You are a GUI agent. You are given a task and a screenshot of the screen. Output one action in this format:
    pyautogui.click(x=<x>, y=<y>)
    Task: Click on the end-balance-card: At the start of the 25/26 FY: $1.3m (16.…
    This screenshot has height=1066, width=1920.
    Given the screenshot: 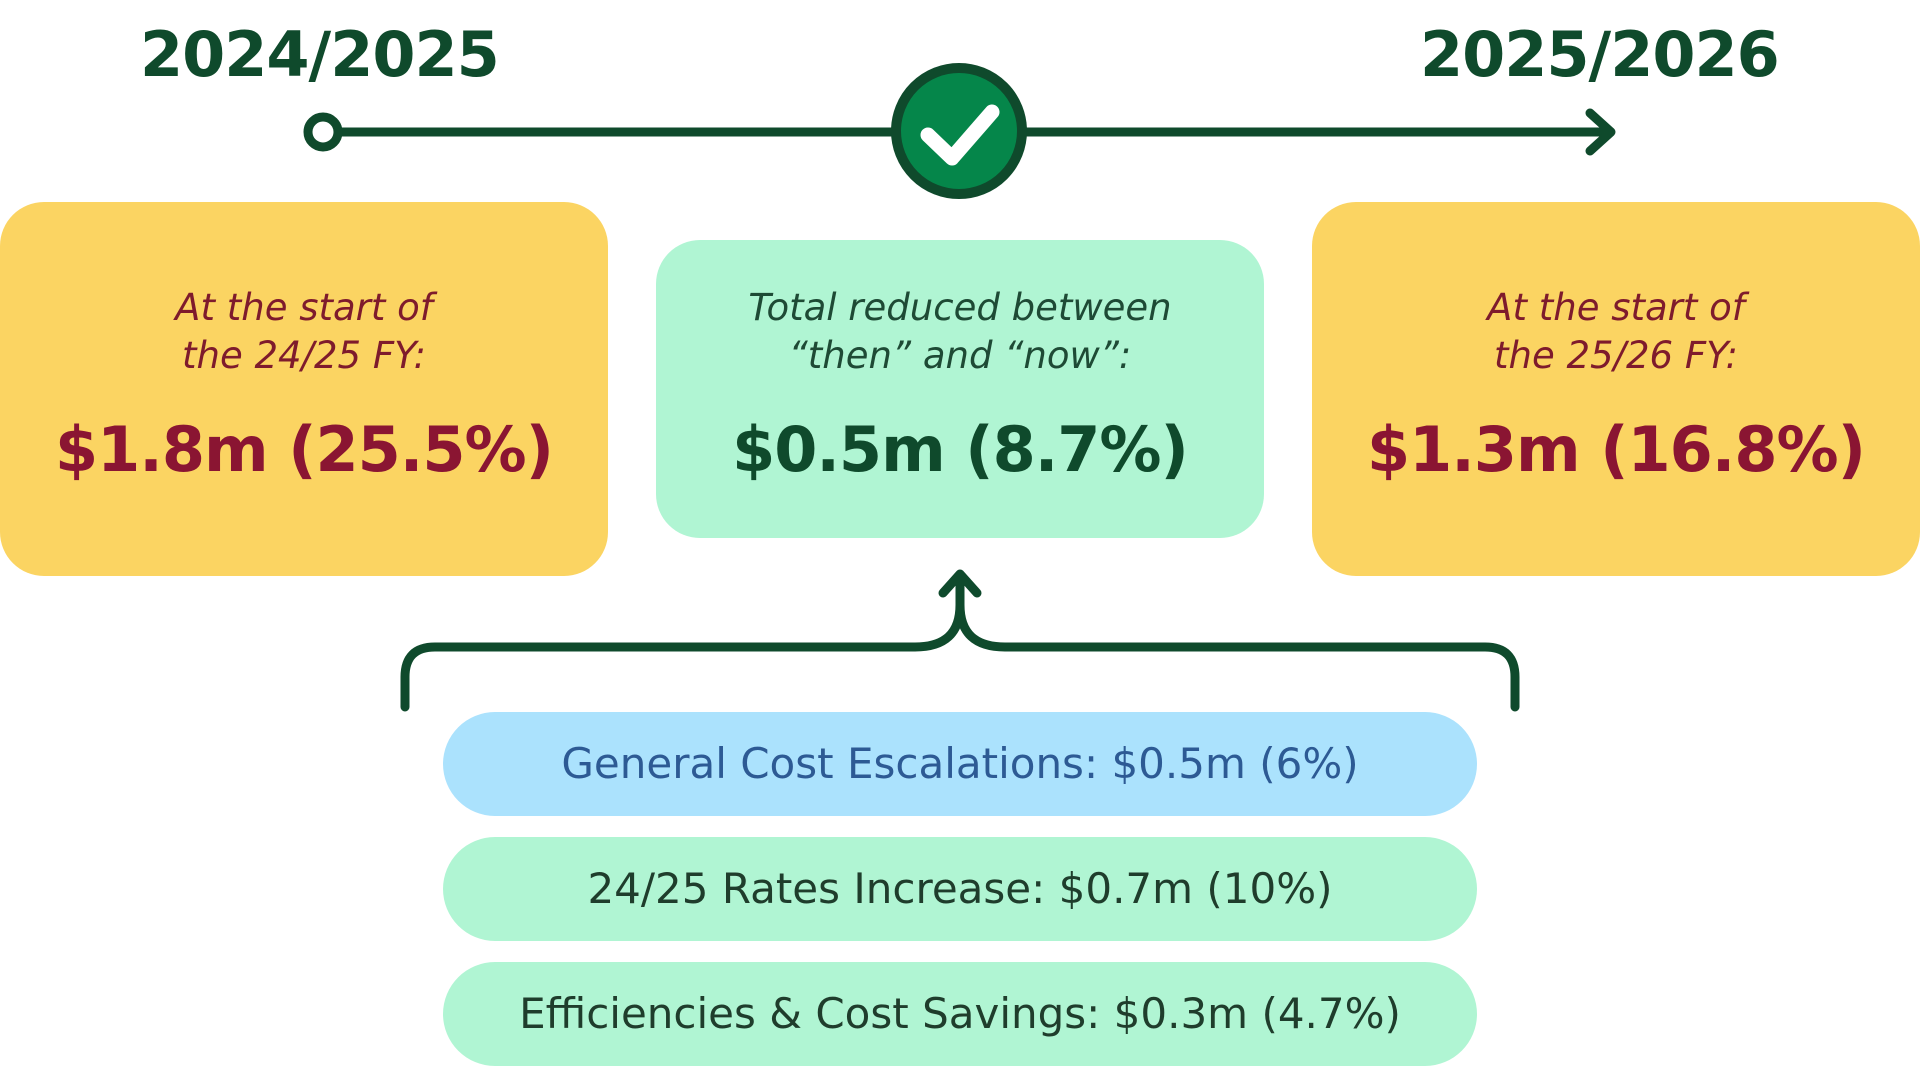 What is the action you would take?
    pyautogui.click(x=1616, y=389)
    